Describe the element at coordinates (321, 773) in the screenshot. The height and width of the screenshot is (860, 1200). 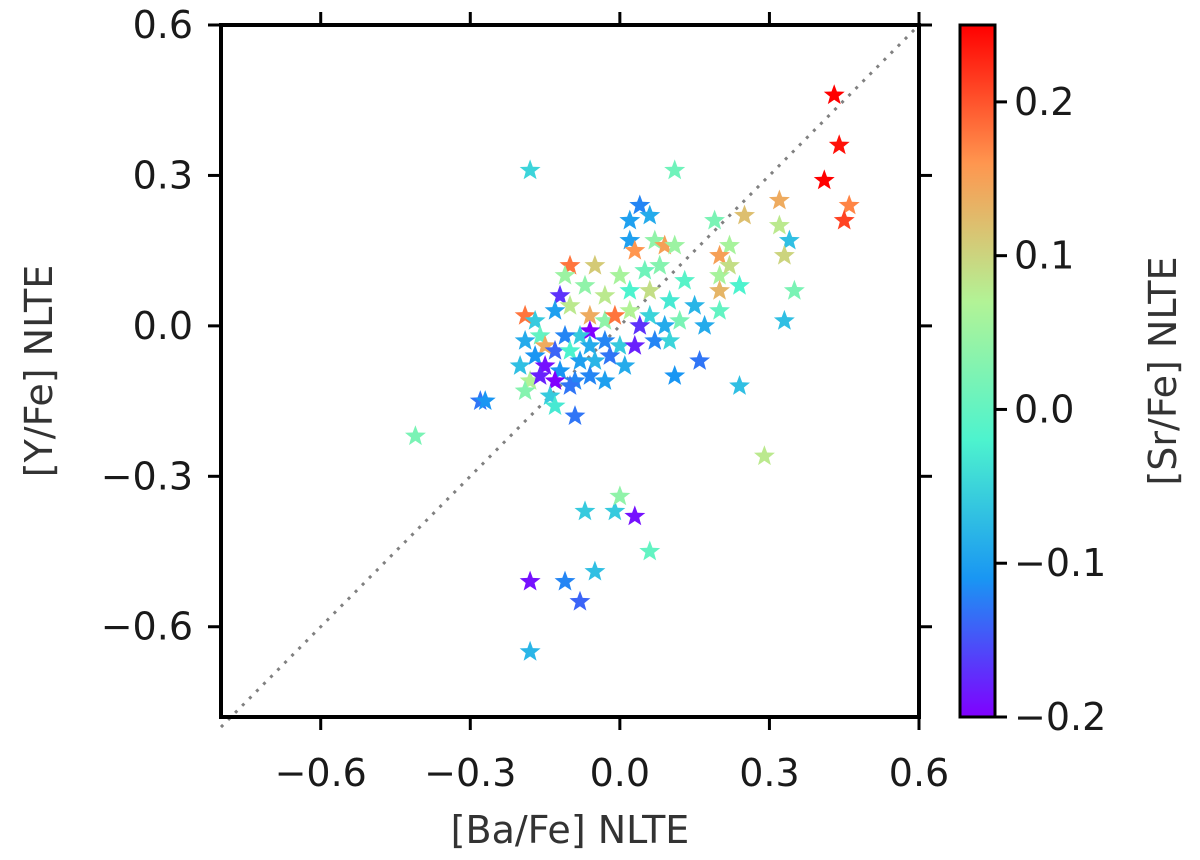
I see `x-tick-label: −0.6` at that location.